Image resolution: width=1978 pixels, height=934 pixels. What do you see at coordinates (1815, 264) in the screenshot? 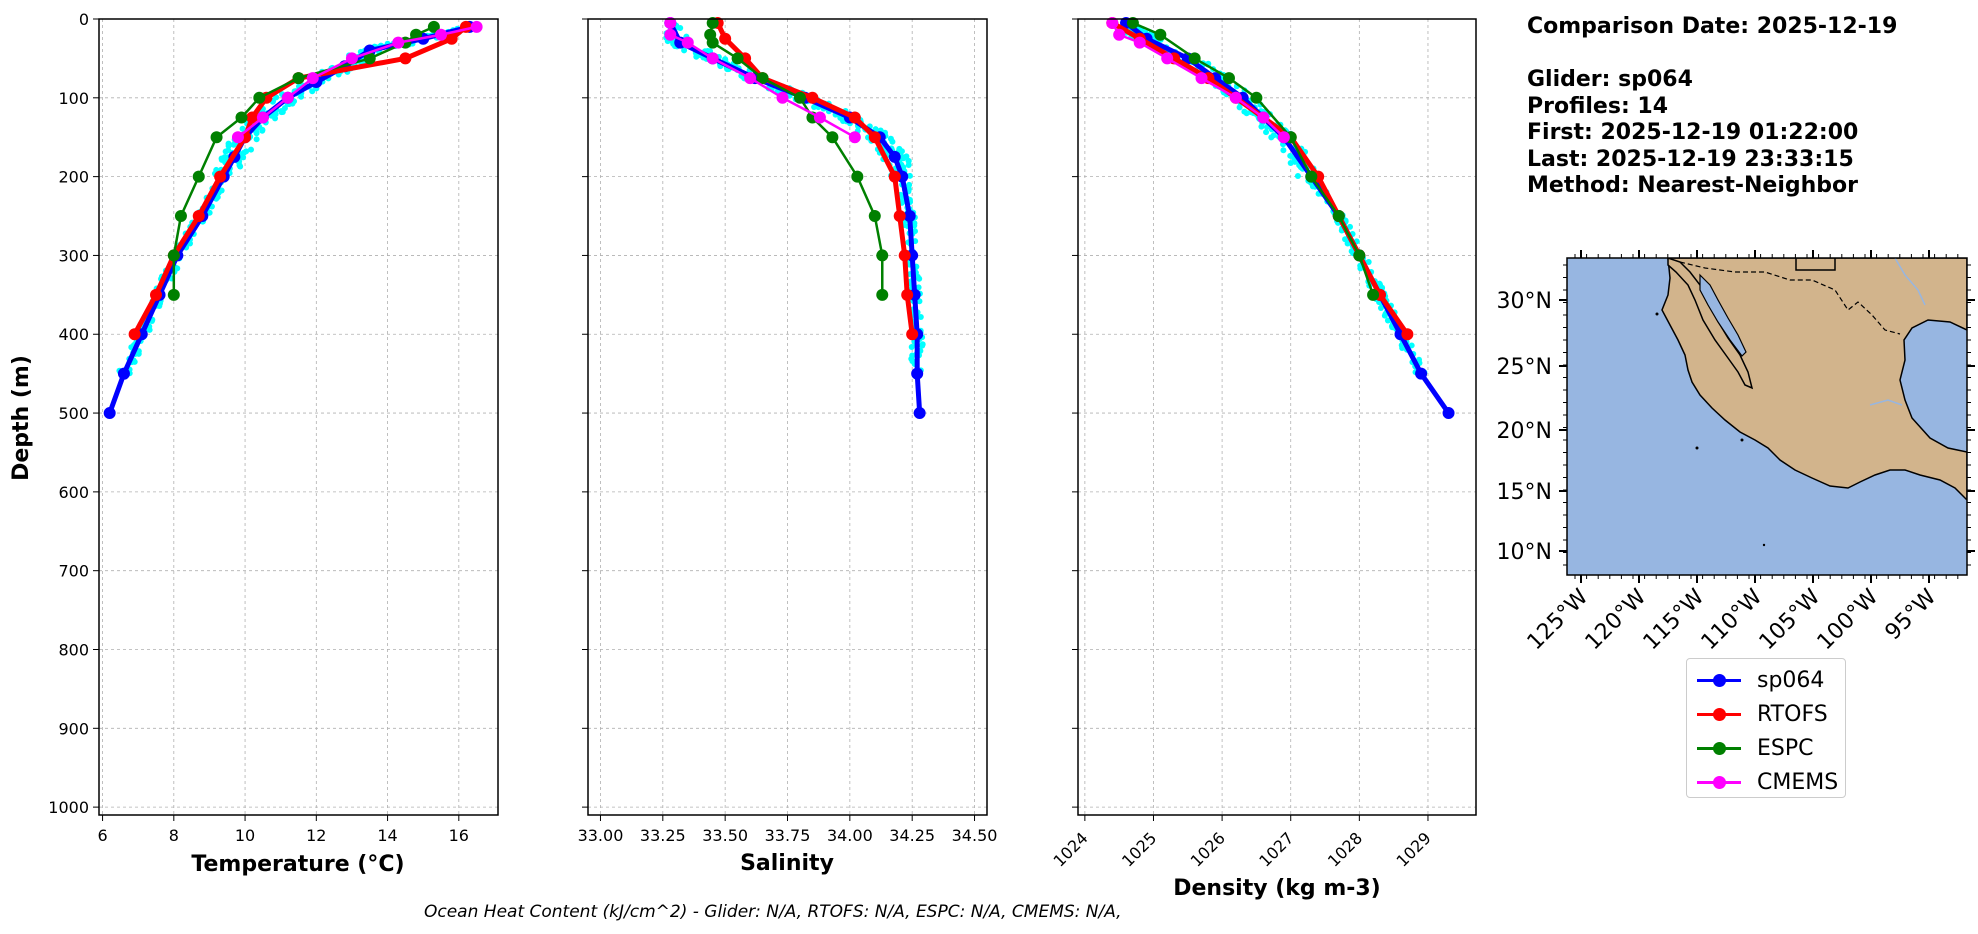
I see `map-border-line` at bounding box center [1815, 264].